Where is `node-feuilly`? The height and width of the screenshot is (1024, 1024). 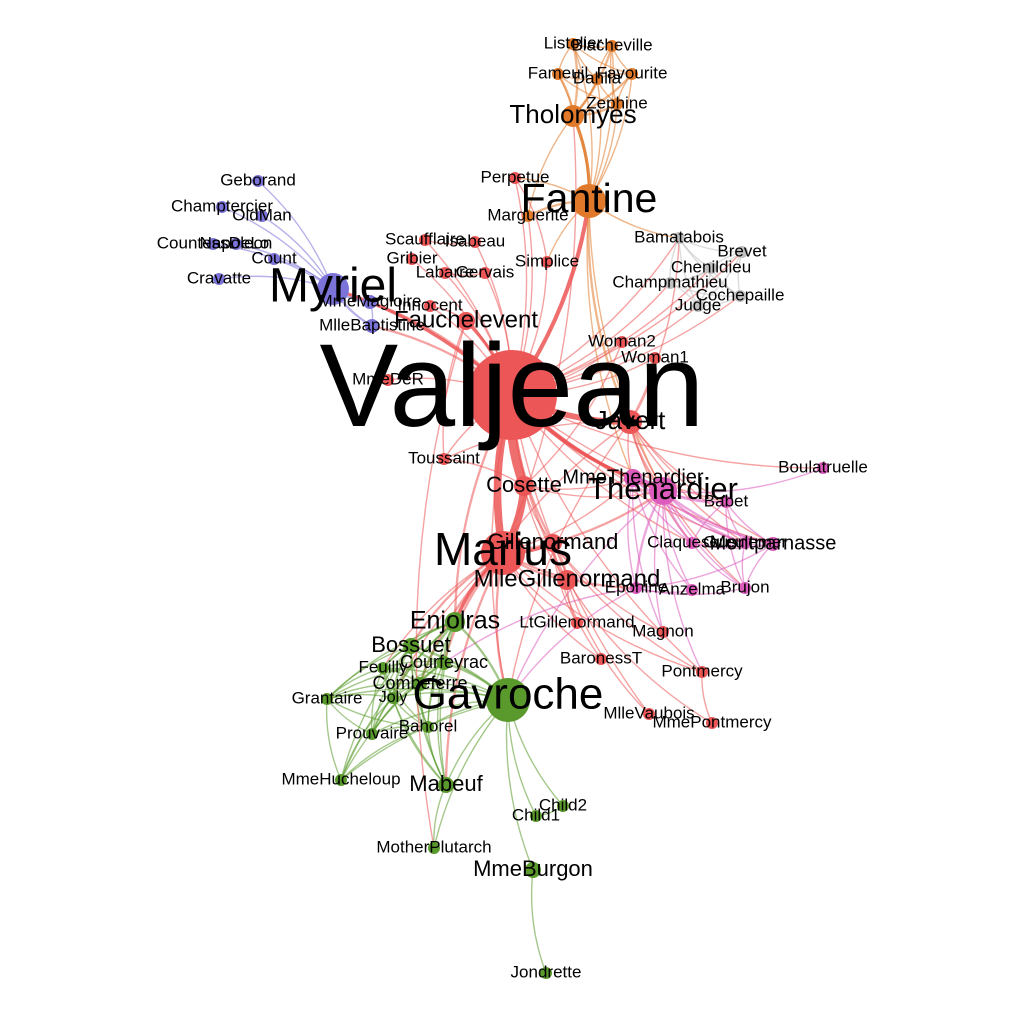 node-feuilly is located at coordinates (383, 668).